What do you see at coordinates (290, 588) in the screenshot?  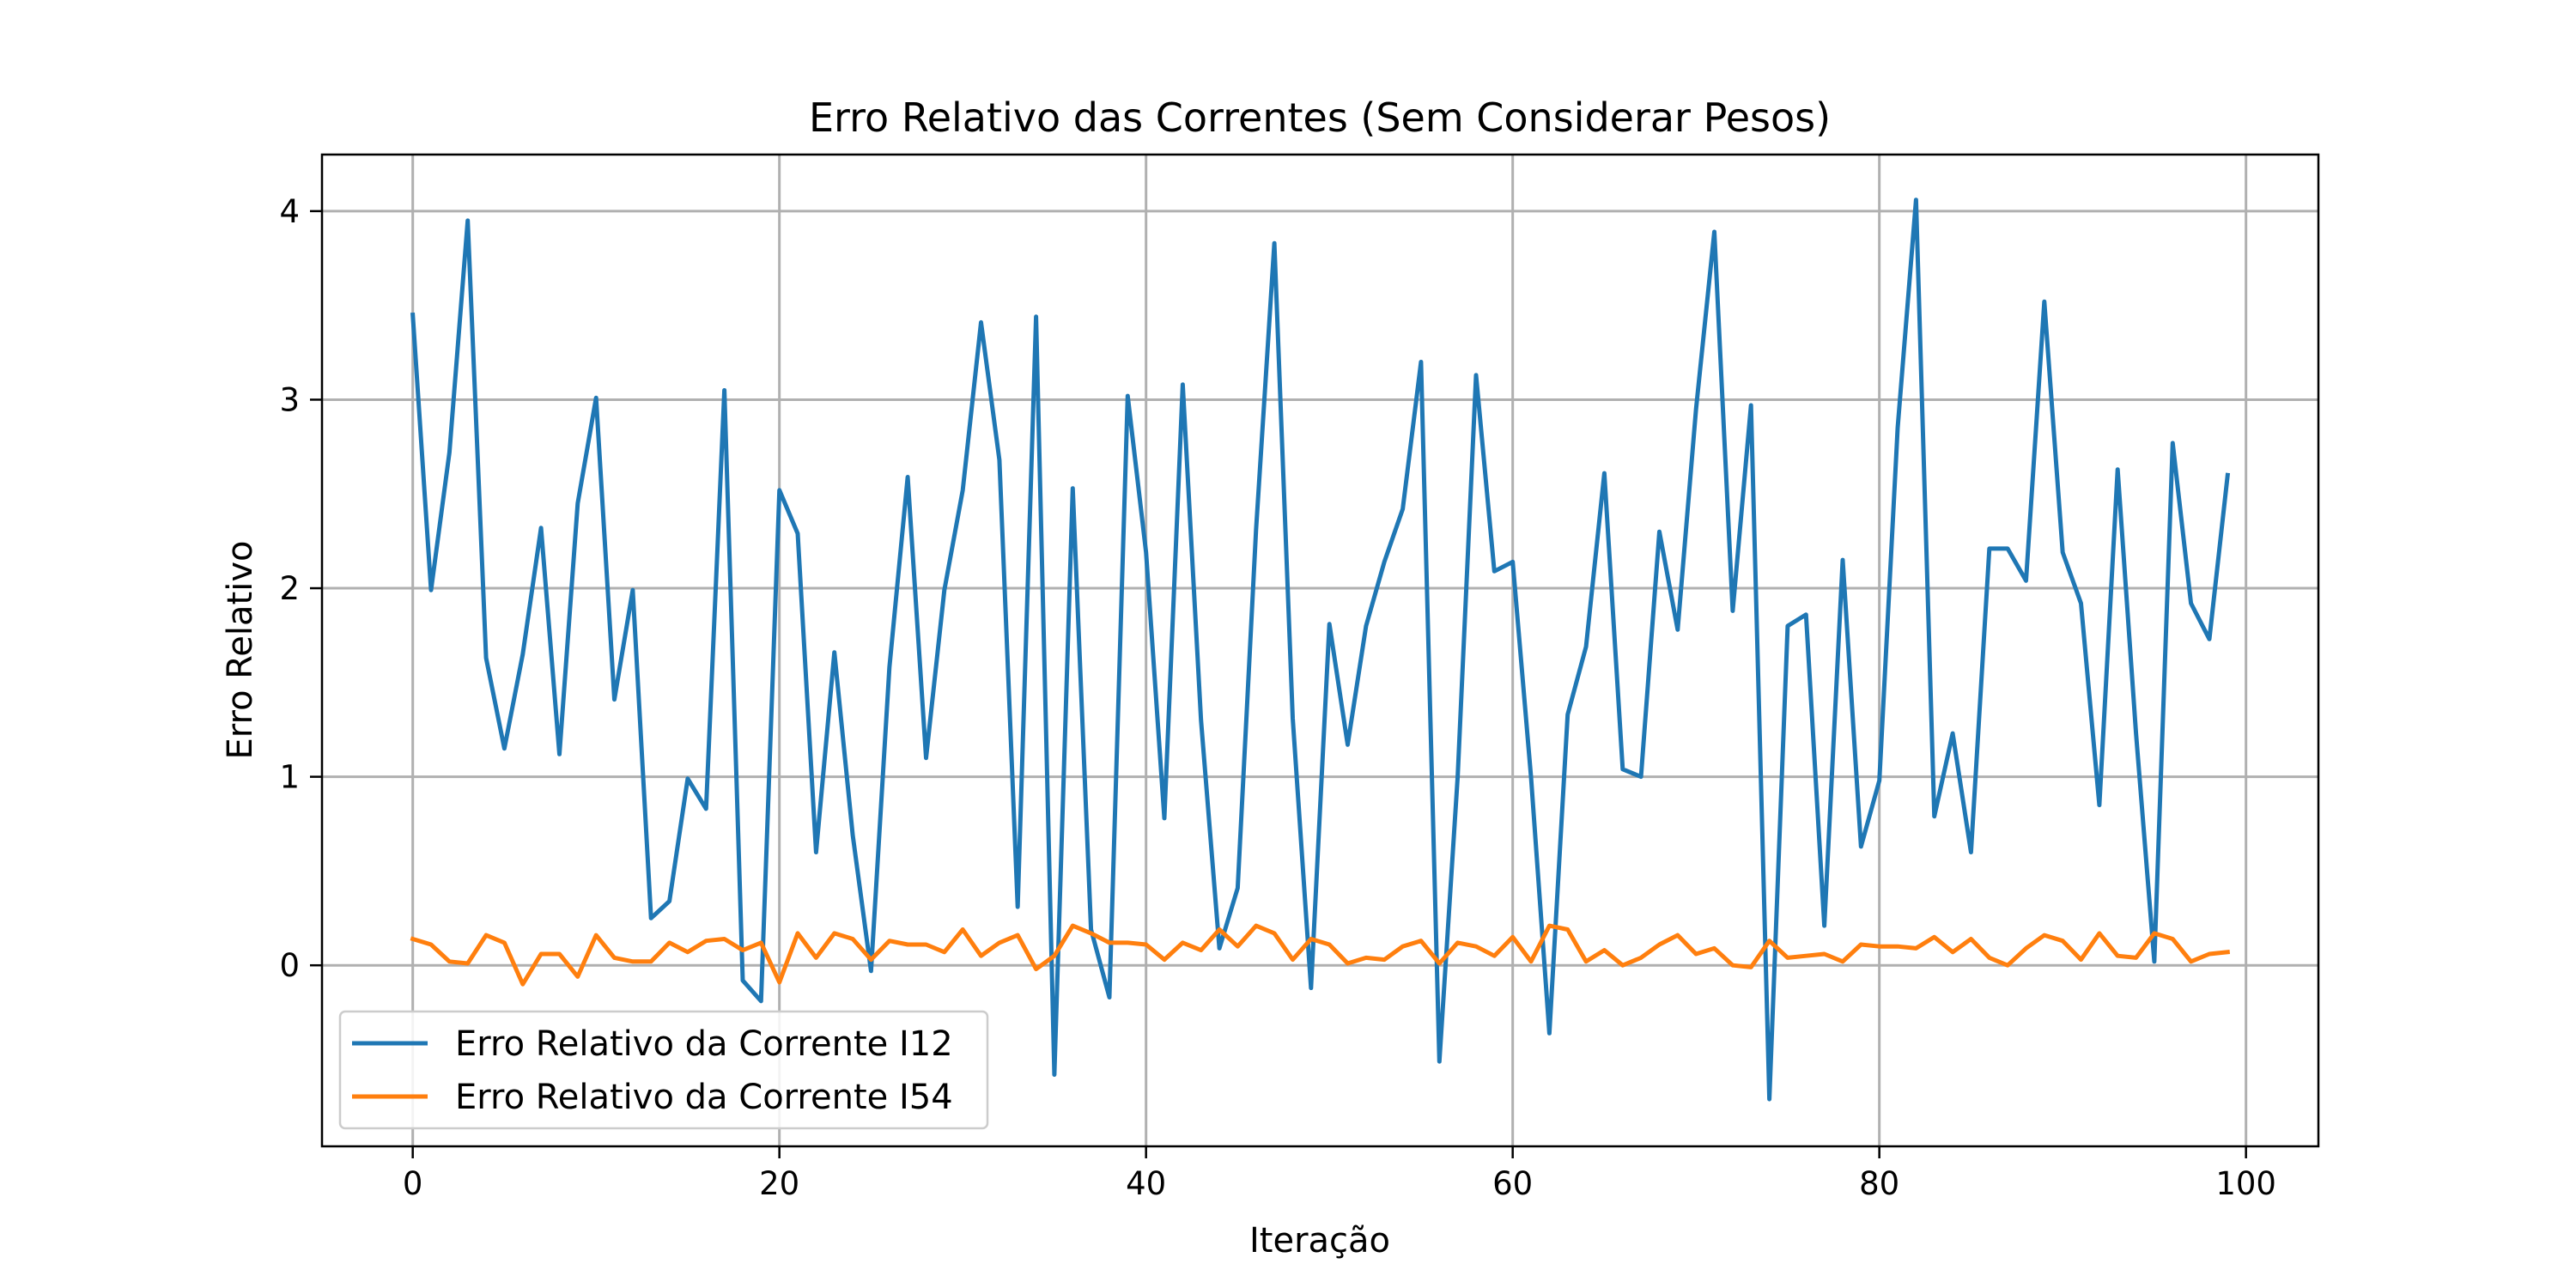 I see `y-tick-label: 2` at bounding box center [290, 588].